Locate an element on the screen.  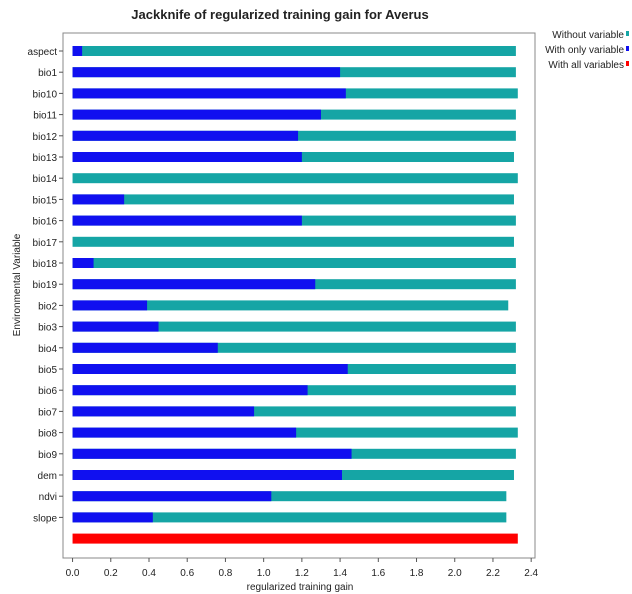
y-tick-label: bio15 is located at coordinates (45, 200).